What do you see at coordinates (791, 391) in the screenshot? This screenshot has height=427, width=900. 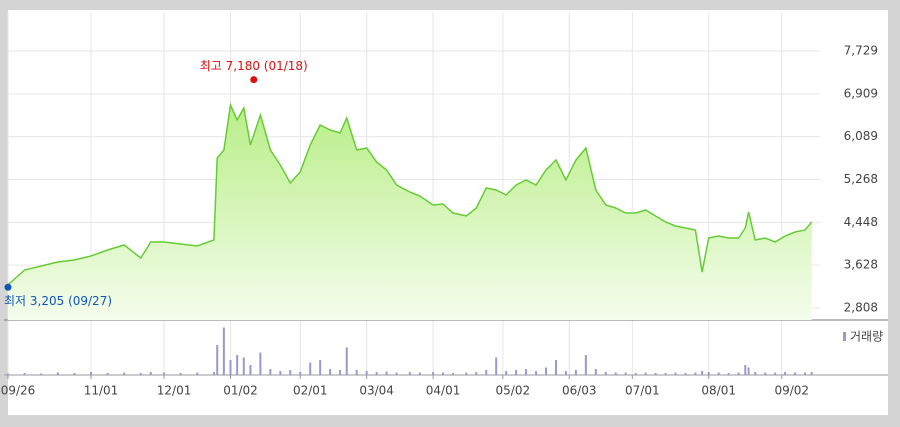 I see `x-tick-label: 09/02` at bounding box center [791, 391].